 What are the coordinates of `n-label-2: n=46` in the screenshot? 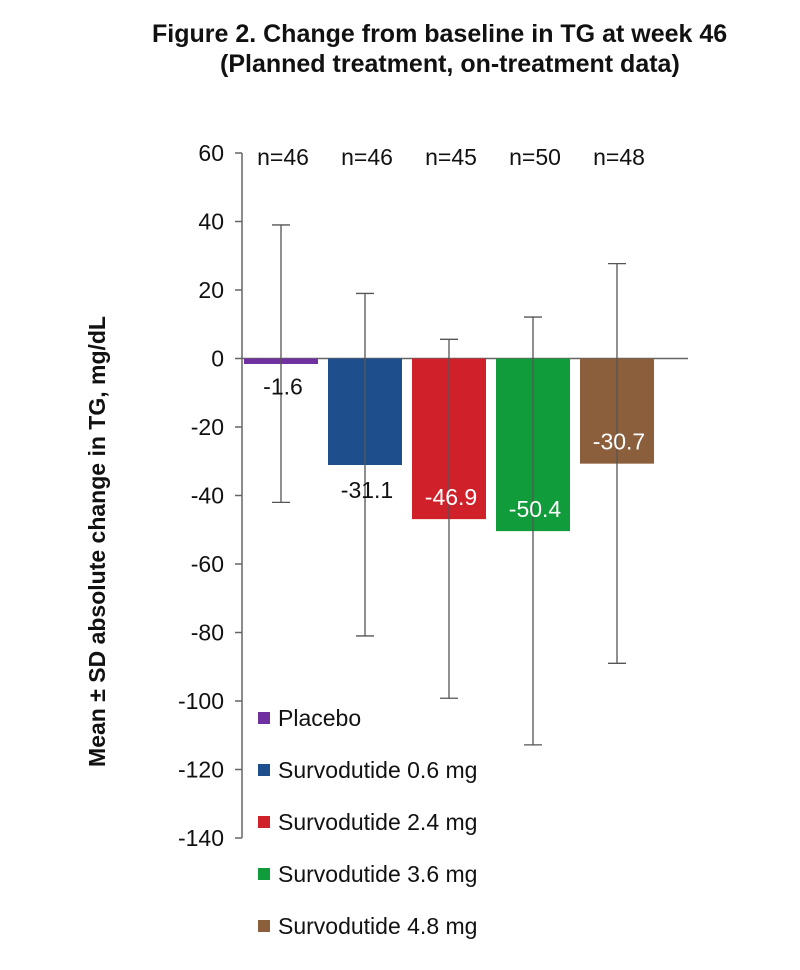 It's located at (367, 157).